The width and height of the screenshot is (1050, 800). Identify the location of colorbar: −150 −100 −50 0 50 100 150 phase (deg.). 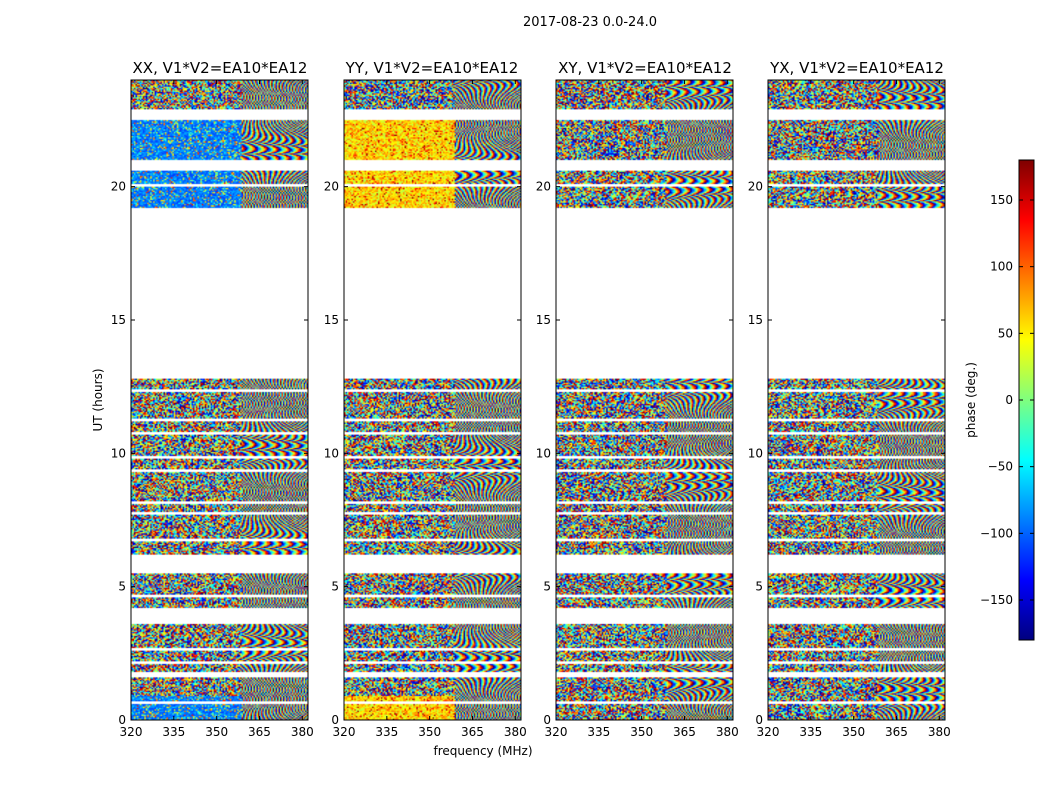
(999, 400).